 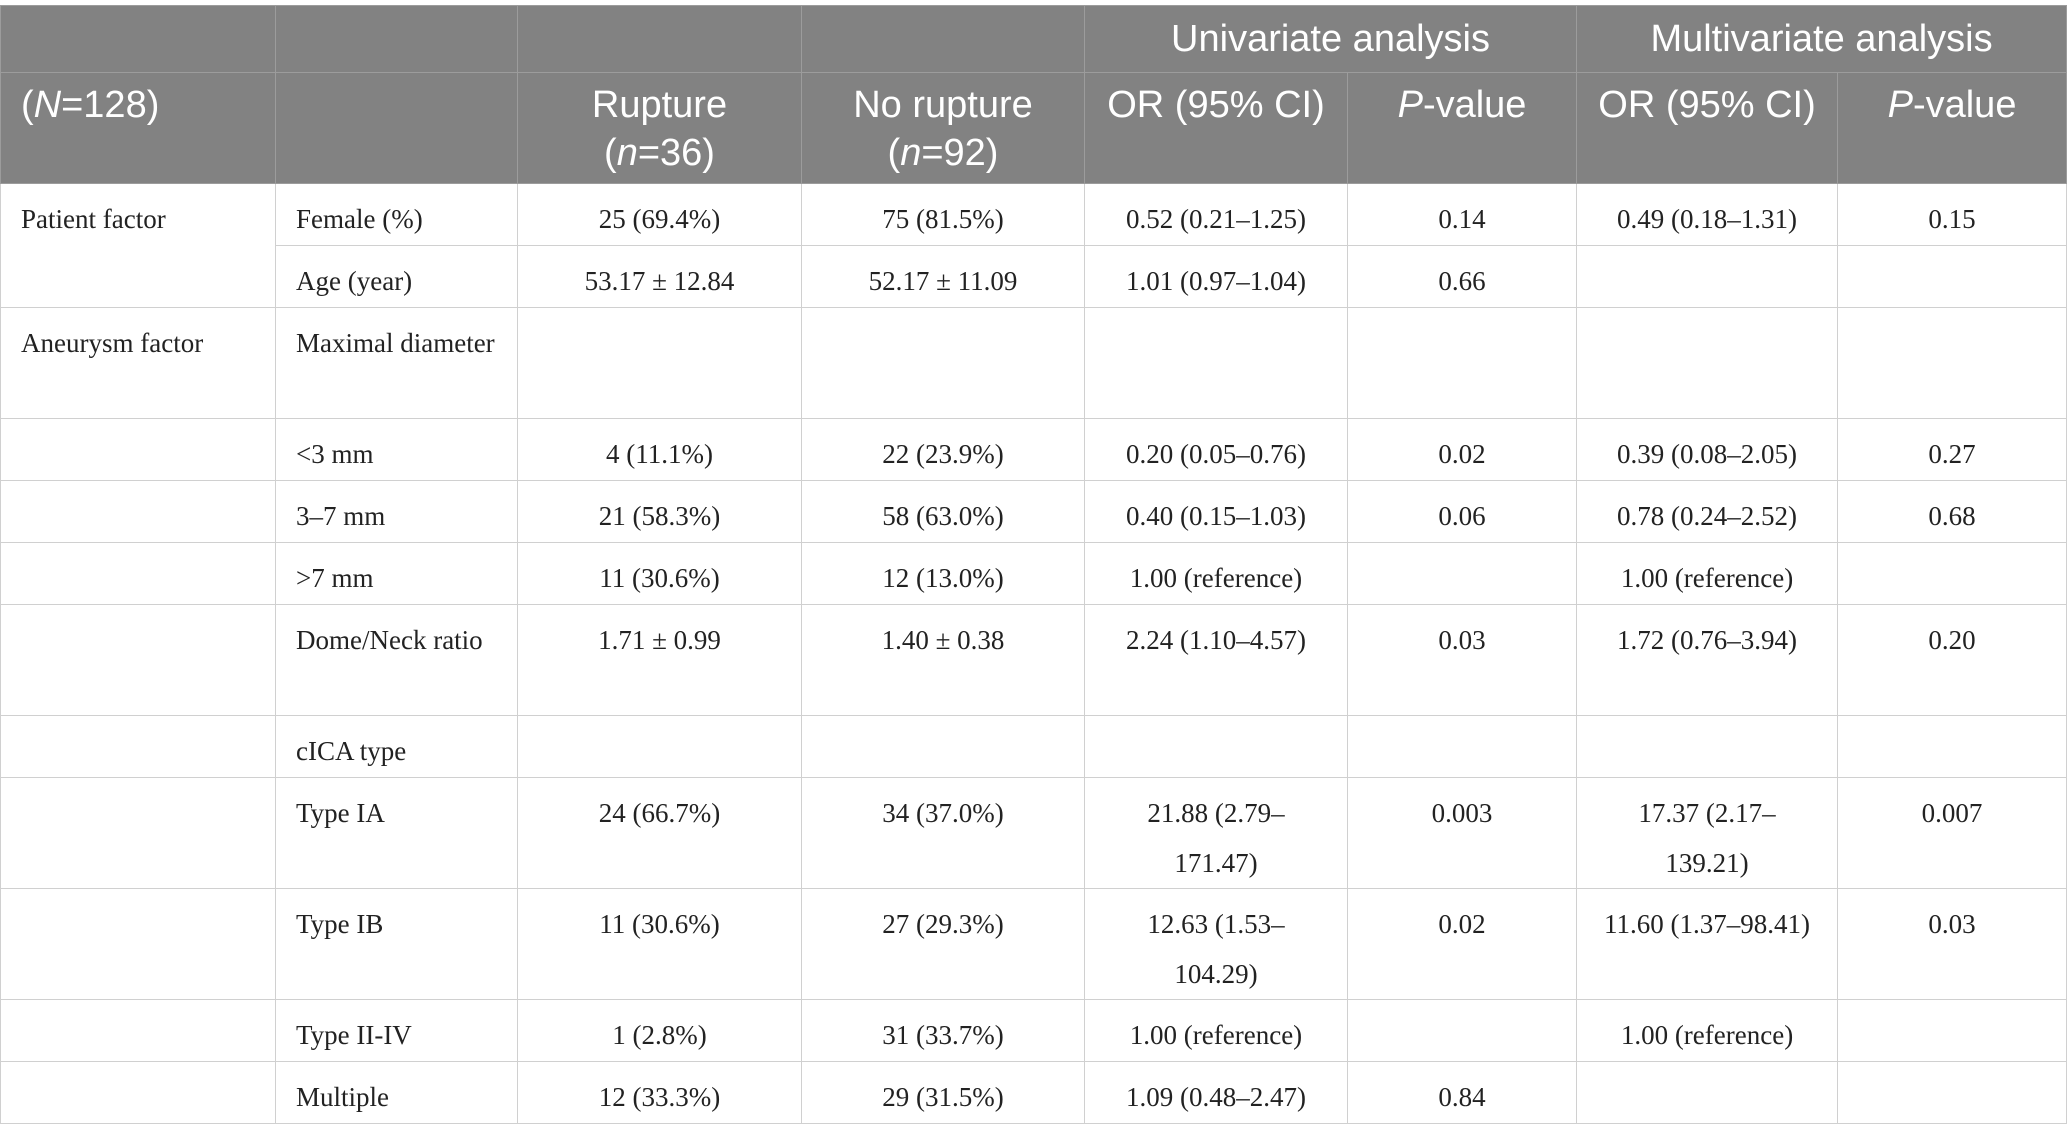 I want to click on cell-rupture: 1 (2.8%), so click(x=659, y=1030).